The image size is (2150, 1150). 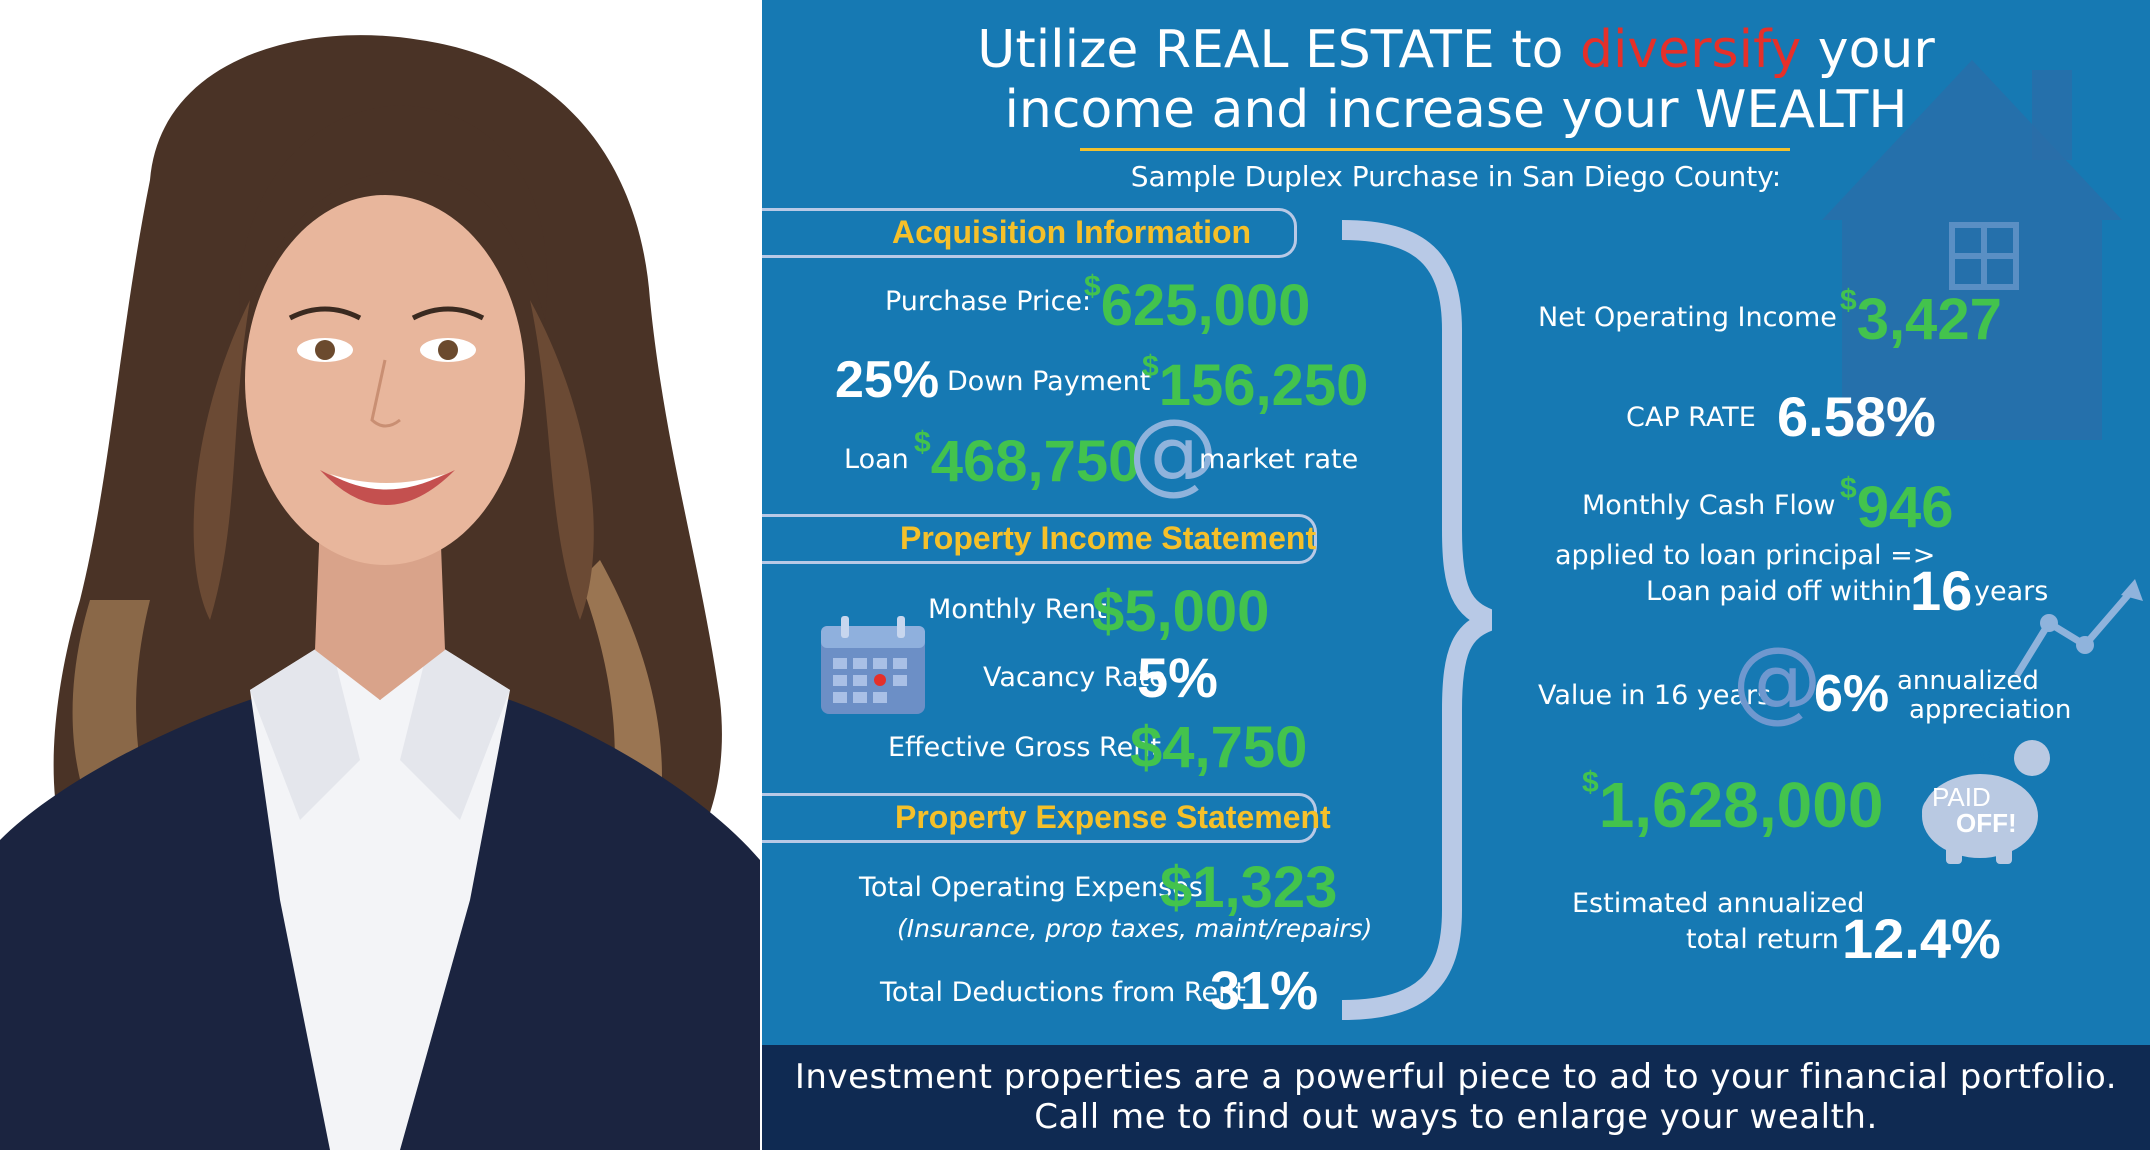 I want to click on operating-expenses-note: (Insurance, prop taxes, maint/repairs), so click(x=1135, y=928).